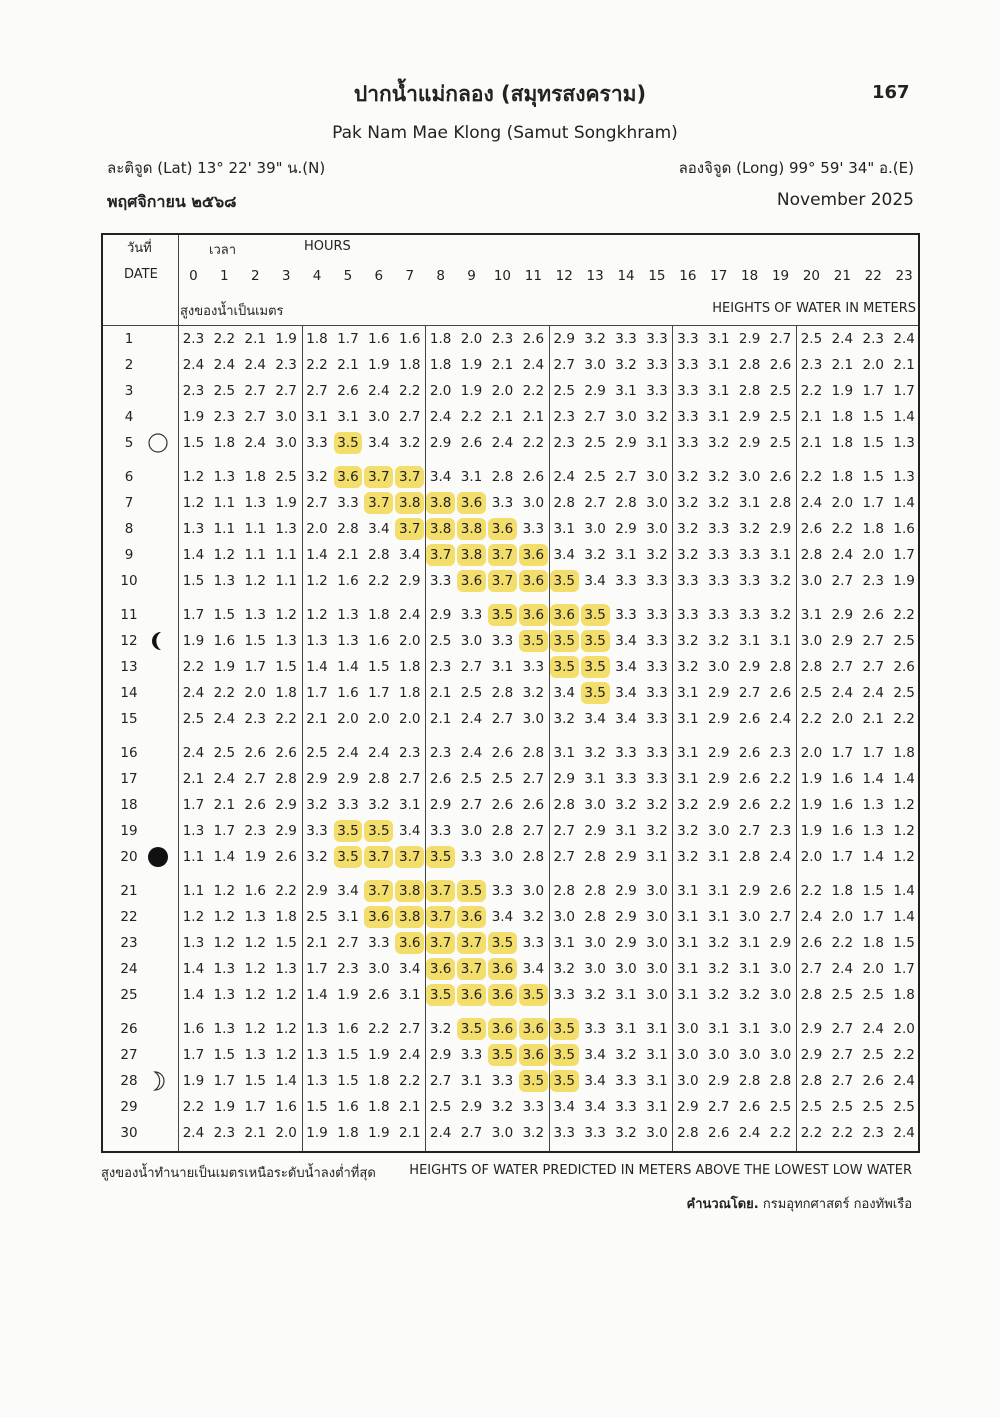 Image resolution: width=1000 pixels, height=1417 pixels. I want to click on water-value: 3.4, so click(379, 529).